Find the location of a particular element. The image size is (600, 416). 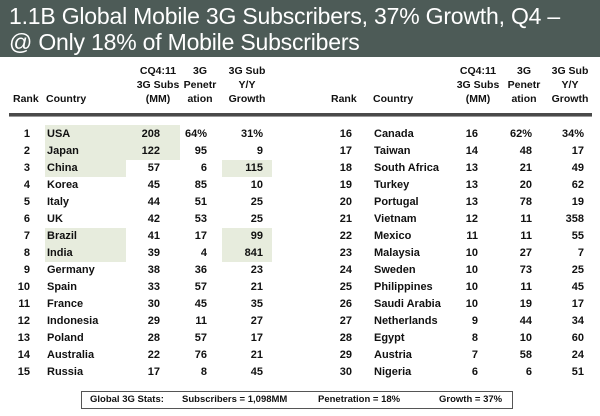

header-subs-right: CQ4:11 3G Subs (MM) is located at coordinates (478, 85).